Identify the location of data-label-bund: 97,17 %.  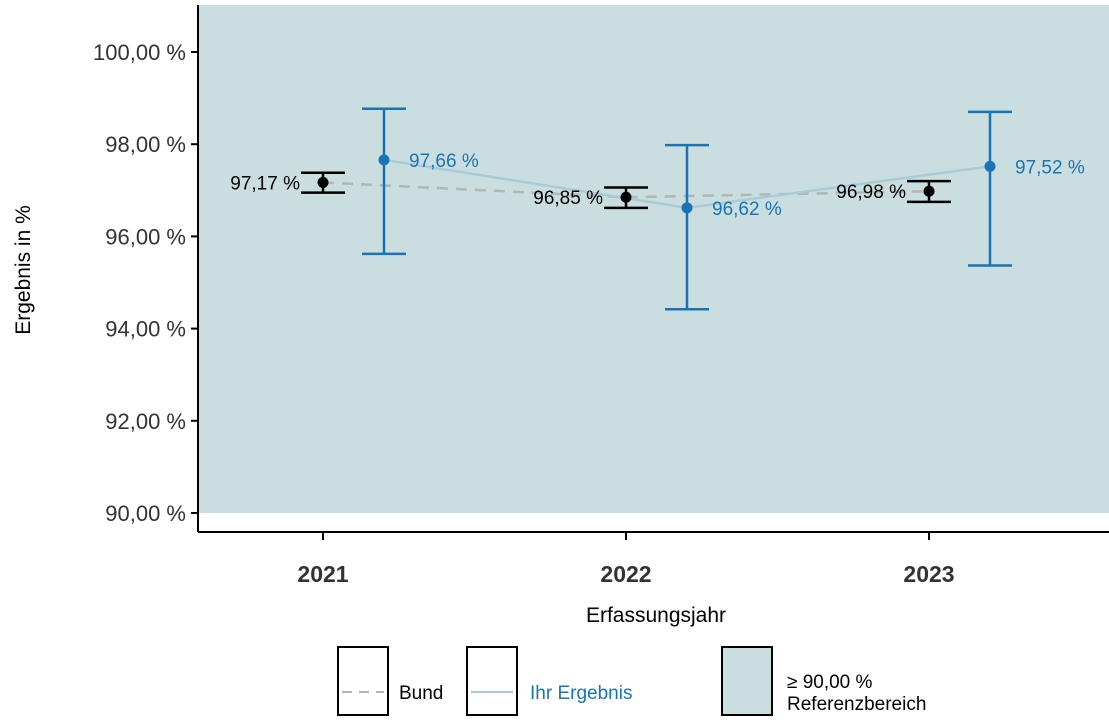
(265, 183).